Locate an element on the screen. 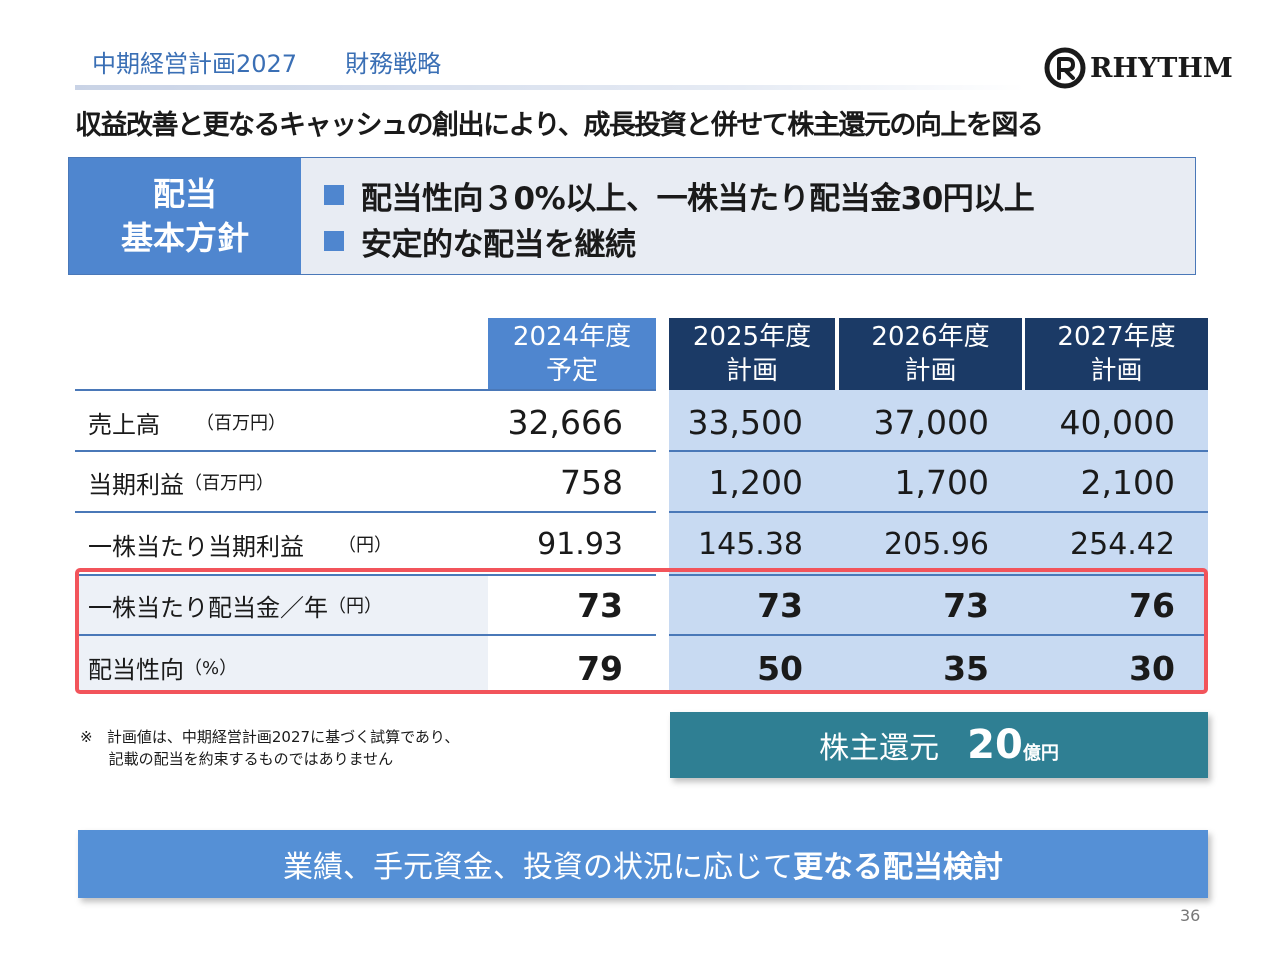  return-value: 20 is located at coordinates (995, 745).